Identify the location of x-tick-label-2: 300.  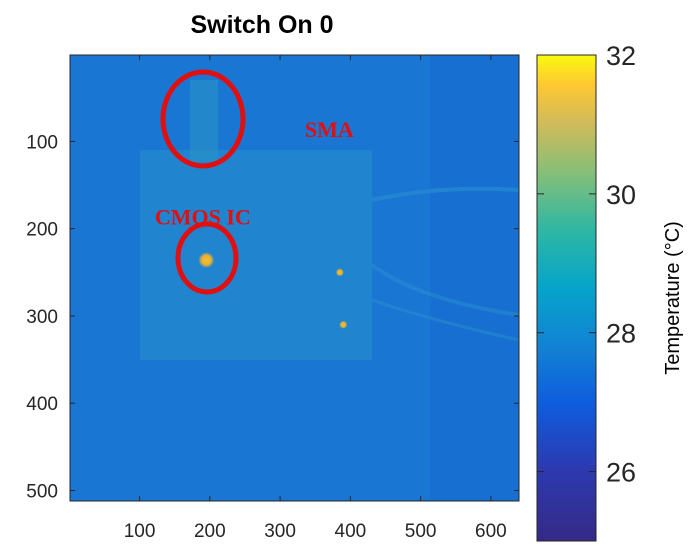
(280, 531).